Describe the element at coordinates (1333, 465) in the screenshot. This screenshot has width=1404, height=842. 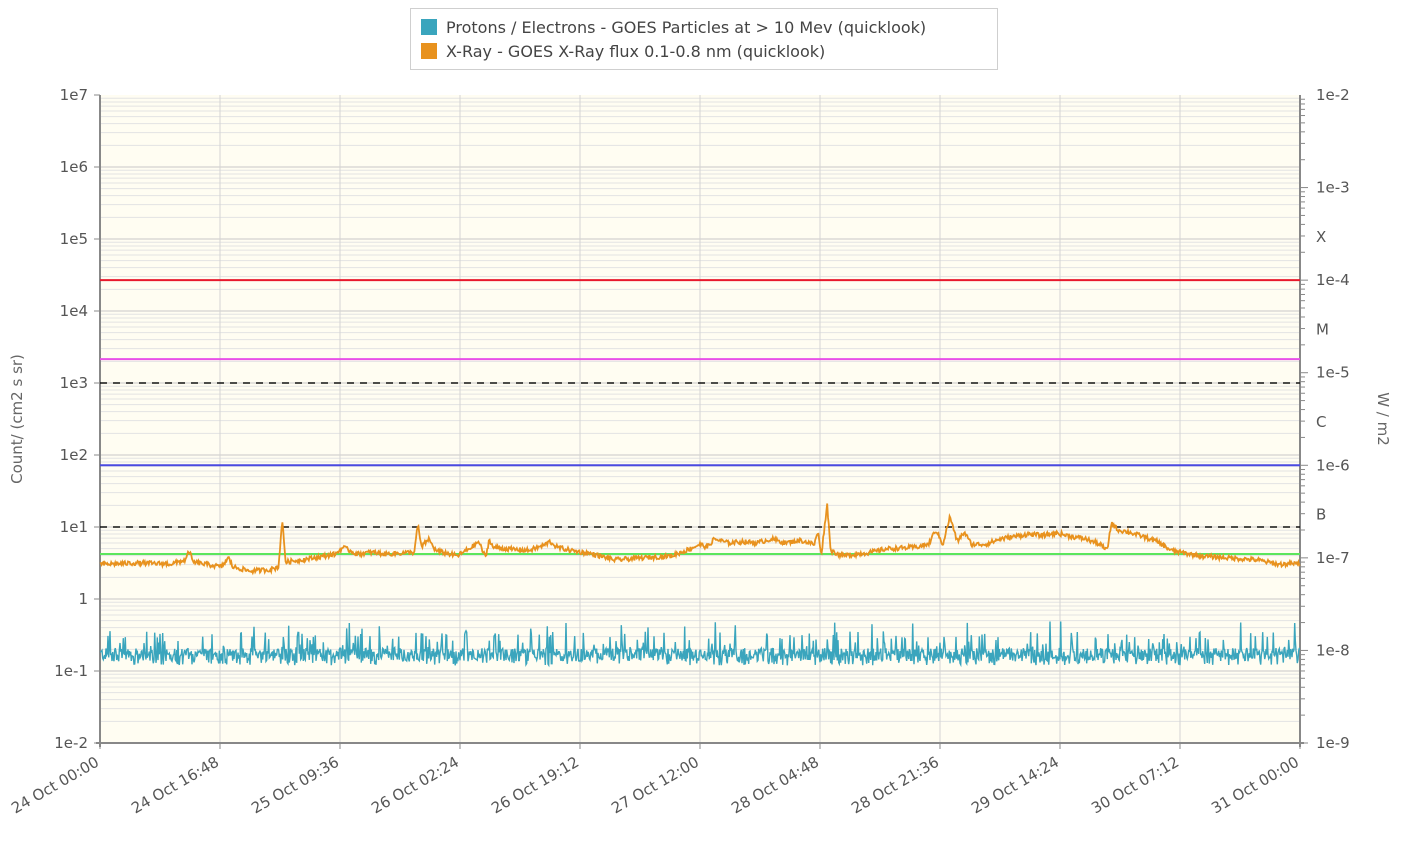
I see `right-tick-label: 1e-6` at that location.